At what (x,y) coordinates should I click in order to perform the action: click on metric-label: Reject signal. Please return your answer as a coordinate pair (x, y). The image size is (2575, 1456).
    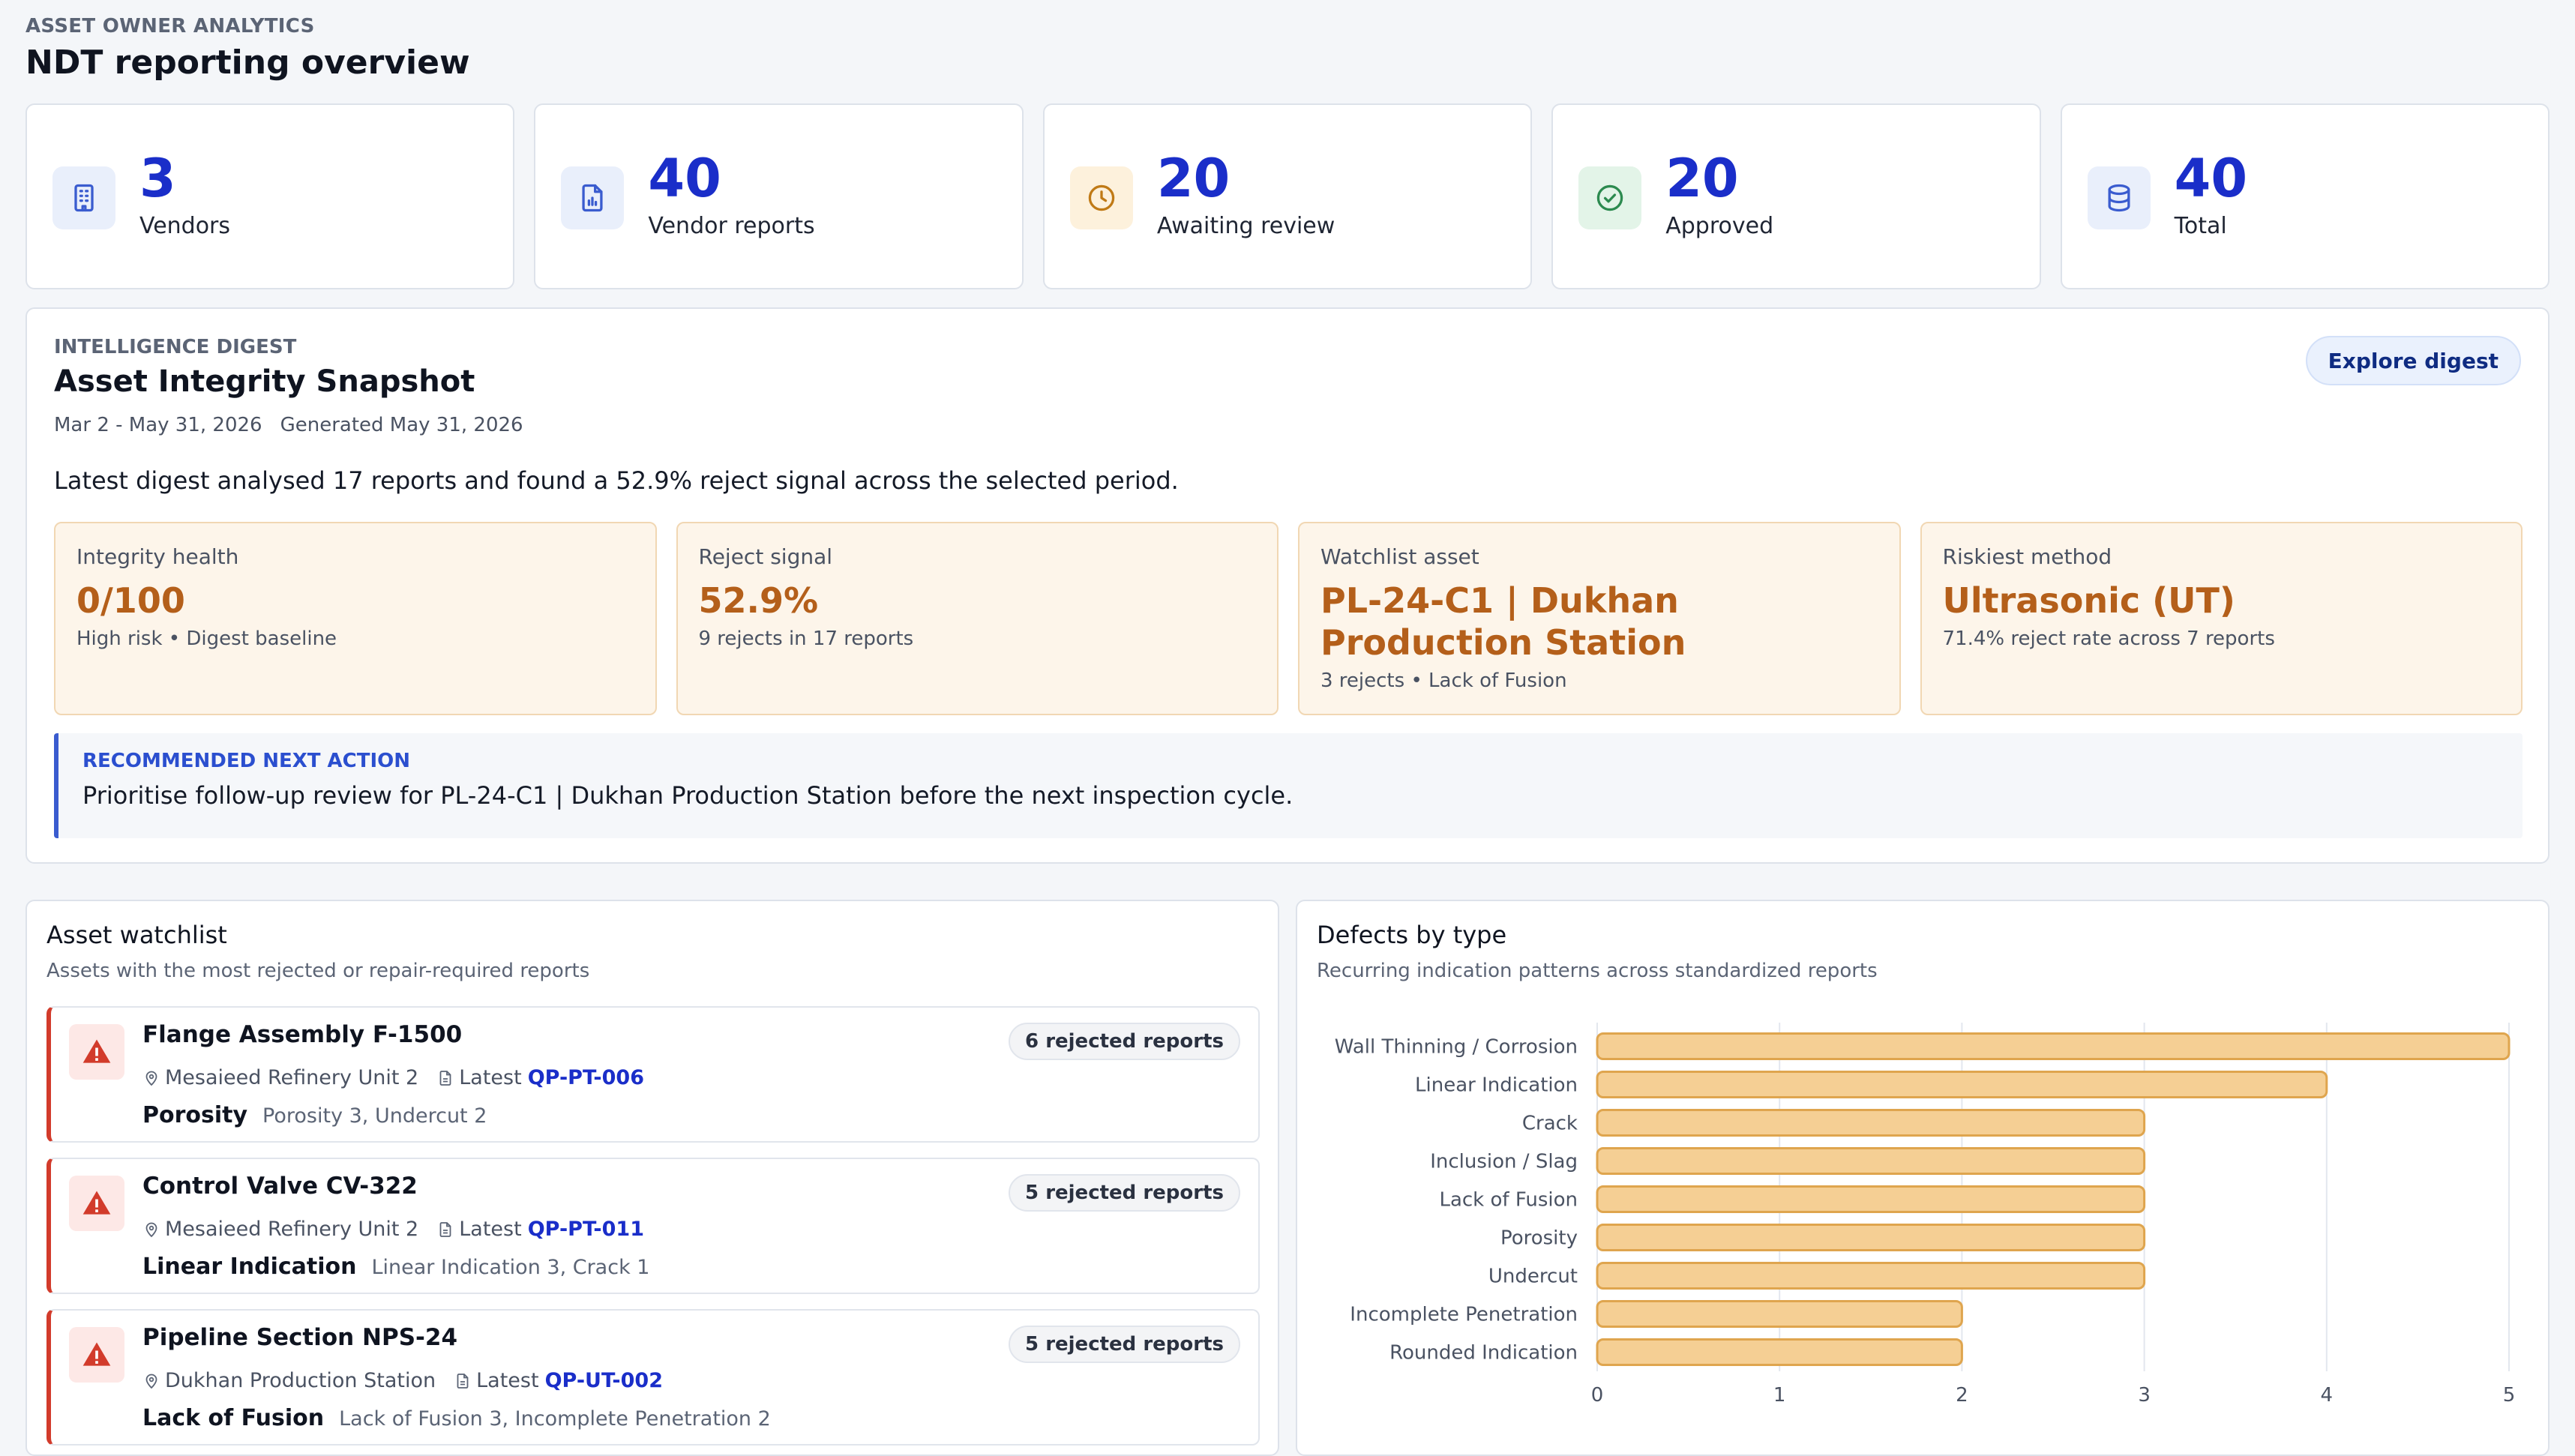
    Looking at the image, I should click on (765, 556).